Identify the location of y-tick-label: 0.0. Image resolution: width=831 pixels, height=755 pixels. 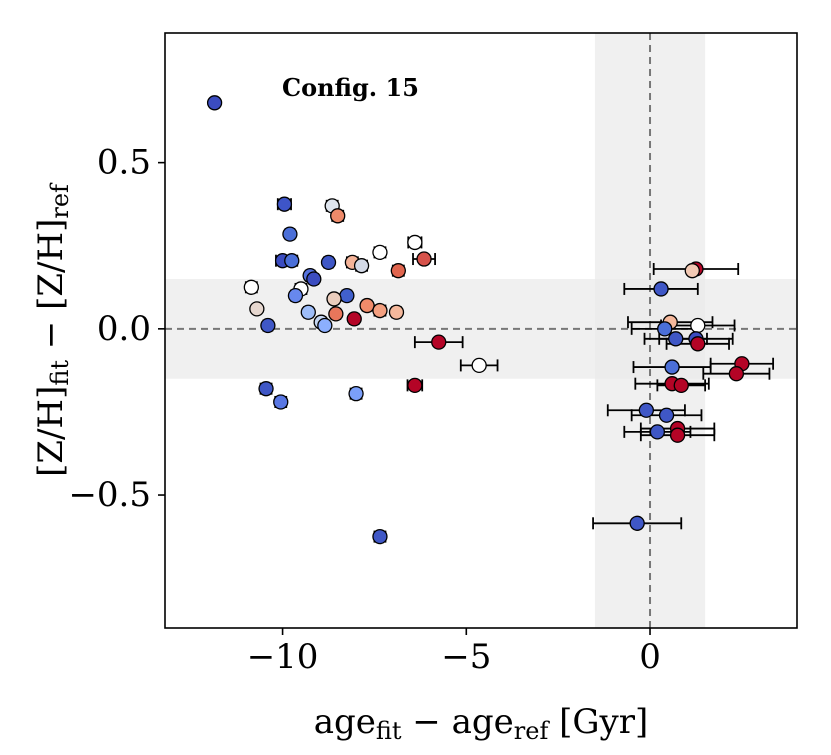
(124, 329).